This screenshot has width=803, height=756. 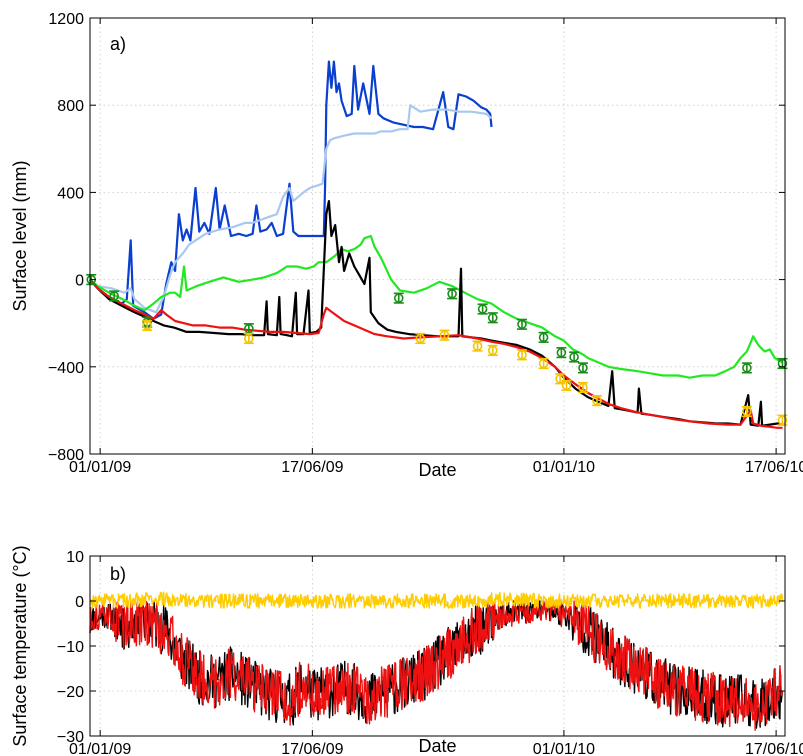 I want to click on panel-a-x-axis-label: Date, so click(x=437, y=470).